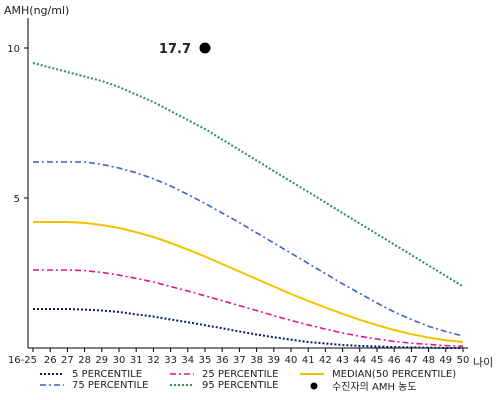 Image resolution: width=500 pixels, height=400 pixels. What do you see at coordinates (153, 360) in the screenshot?
I see `x-tick-label: 32` at bounding box center [153, 360].